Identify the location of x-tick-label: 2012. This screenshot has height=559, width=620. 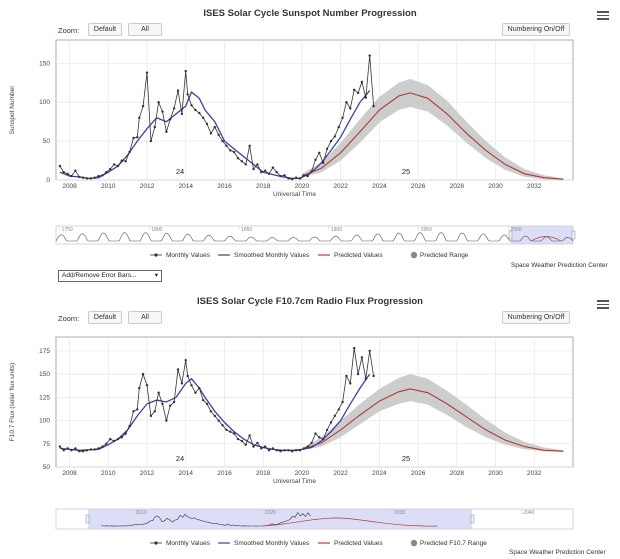
(147, 186).